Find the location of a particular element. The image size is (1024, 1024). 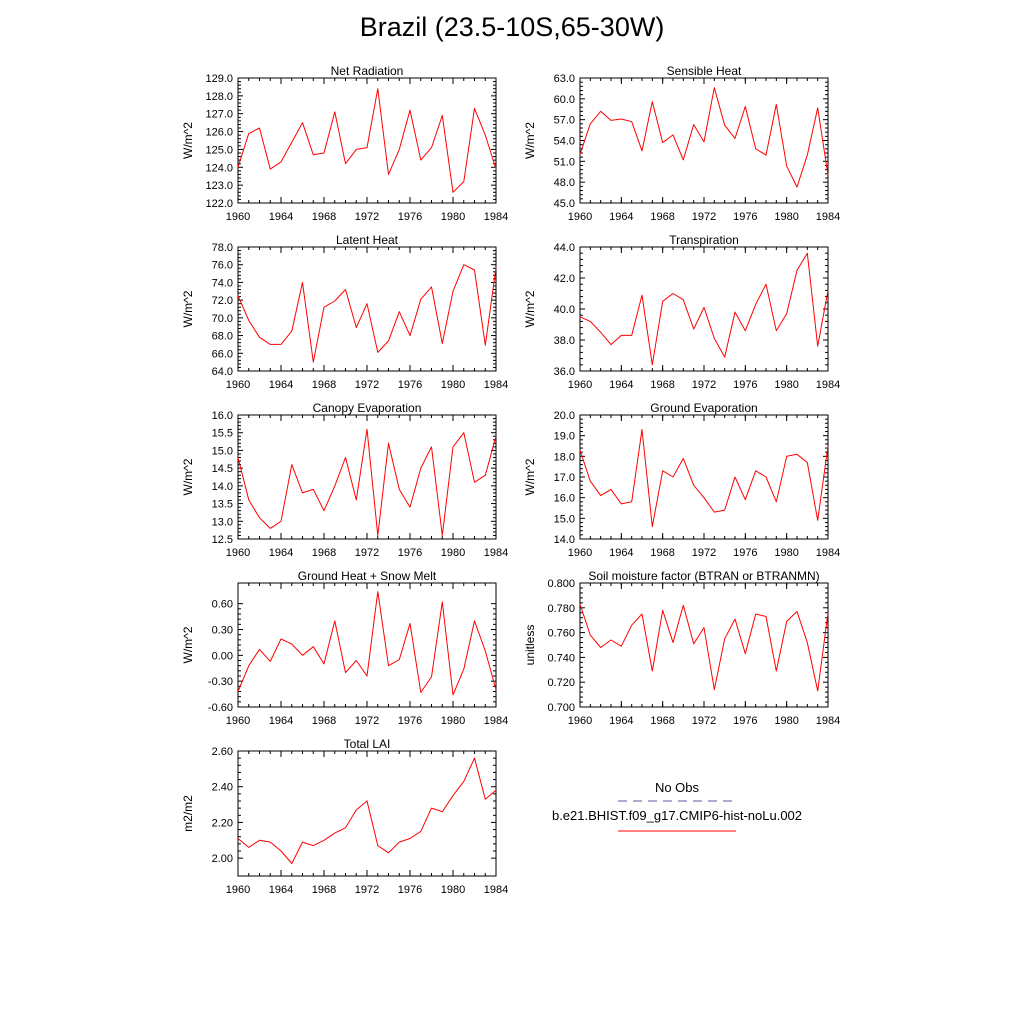

panel-title: Latent Heat is located at coordinates (367, 240).